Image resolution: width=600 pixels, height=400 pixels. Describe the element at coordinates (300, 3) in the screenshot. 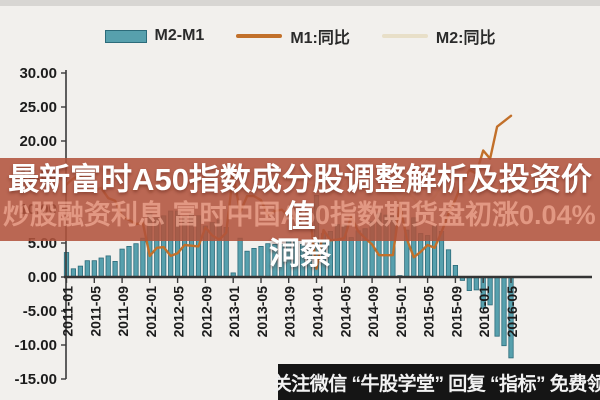

I see `top-border-strip` at that location.